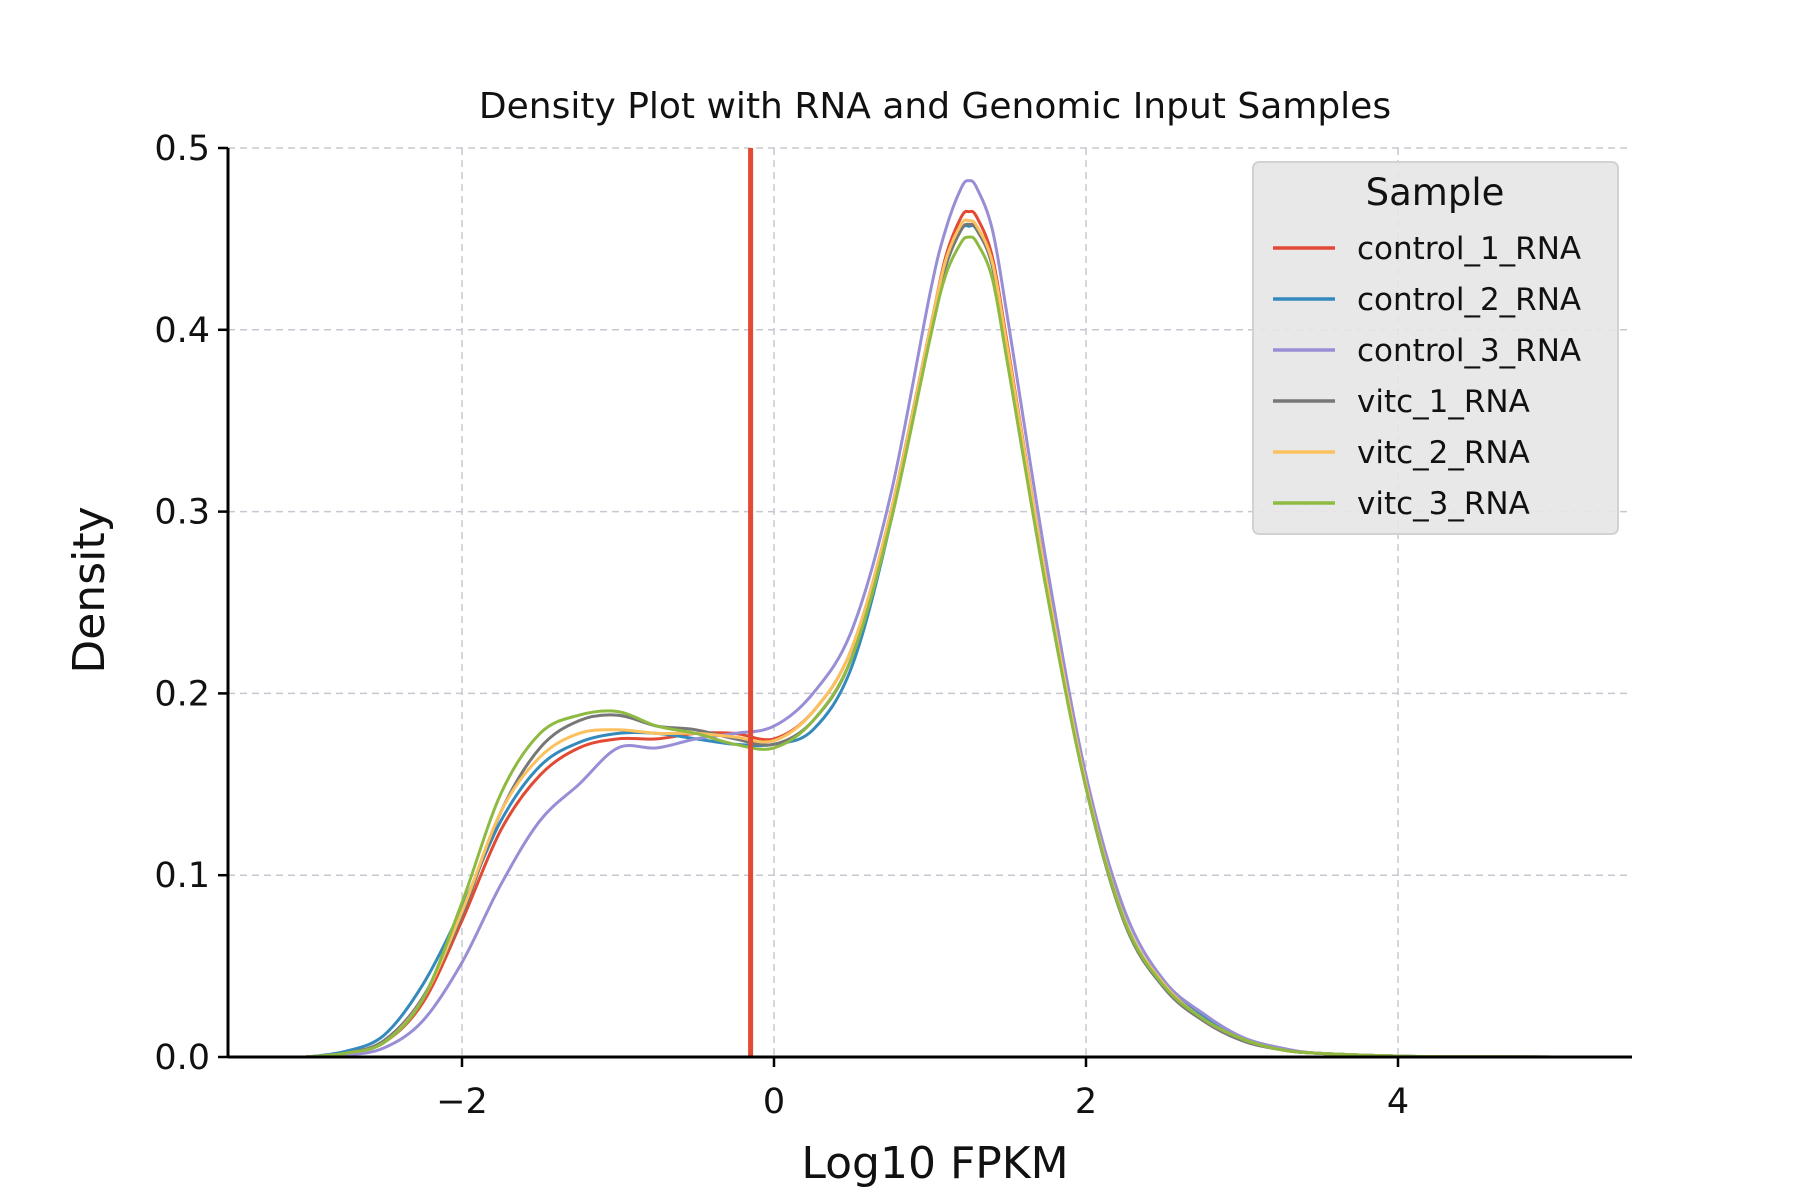 This screenshot has width=1800, height=1200. What do you see at coordinates (182, 513) in the screenshot?
I see `y-tick-label: 0.3` at bounding box center [182, 513].